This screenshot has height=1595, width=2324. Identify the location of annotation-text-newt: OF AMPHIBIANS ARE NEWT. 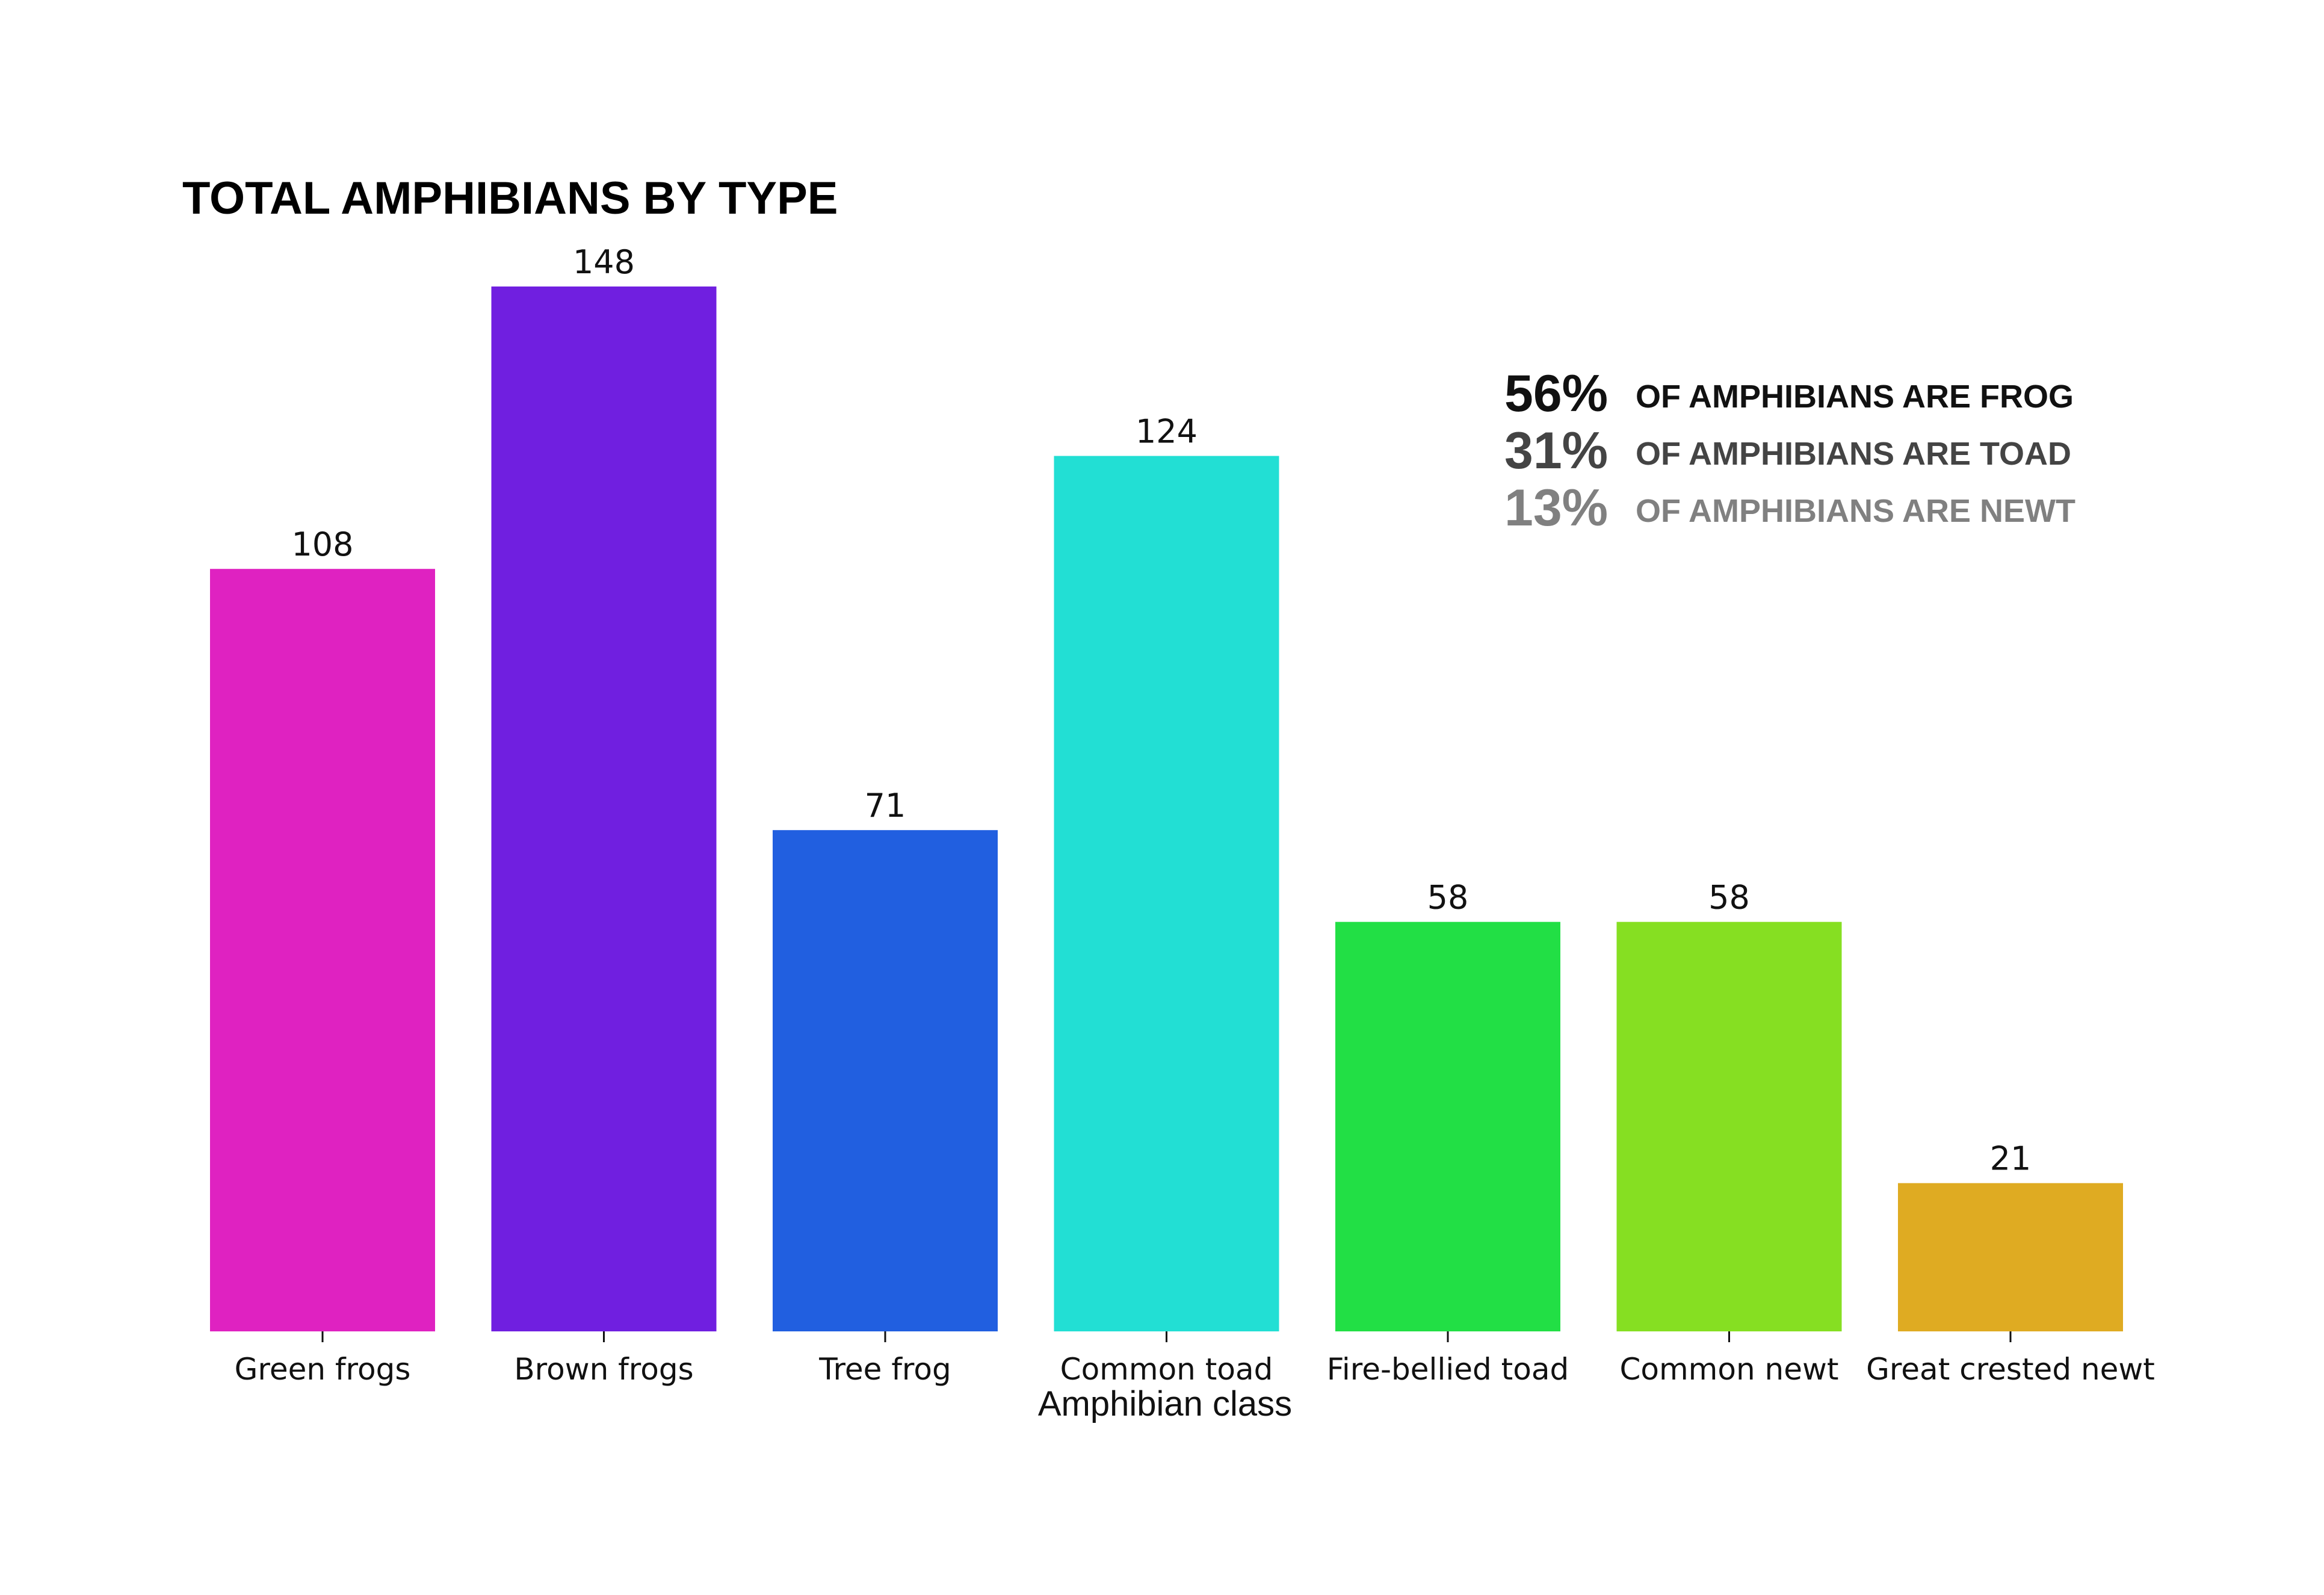
(1855, 511).